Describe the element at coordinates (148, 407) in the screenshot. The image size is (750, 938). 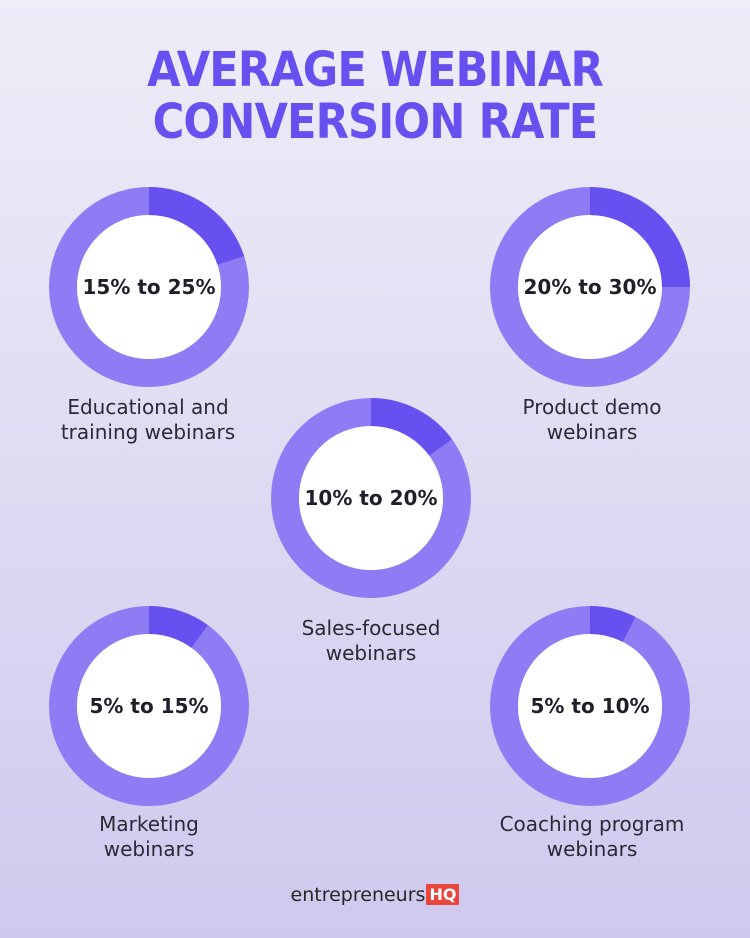
I see `category-label-educational-line1: Educational and` at that location.